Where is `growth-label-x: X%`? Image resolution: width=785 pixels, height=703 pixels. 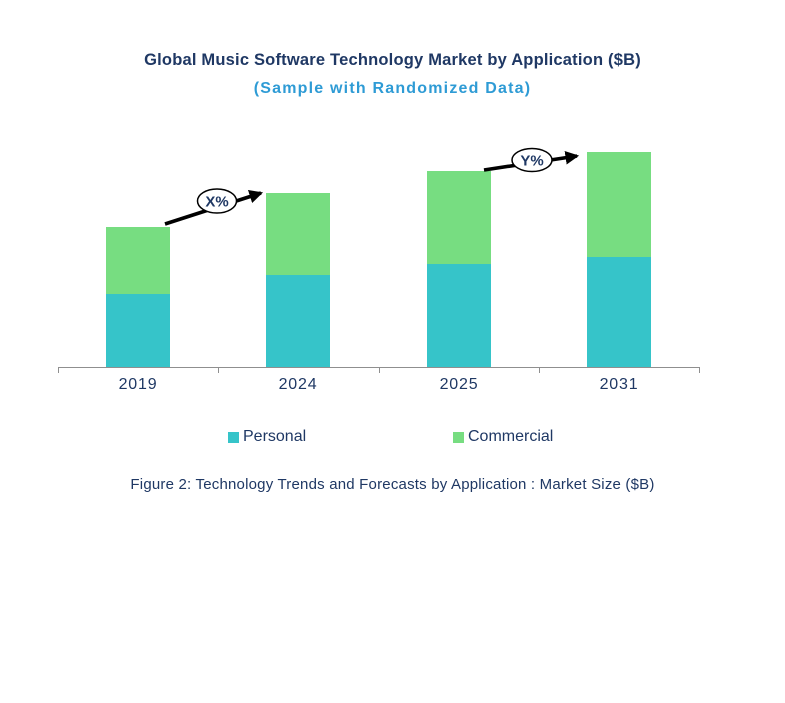 growth-label-x: X% is located at coordinates (216, 202).